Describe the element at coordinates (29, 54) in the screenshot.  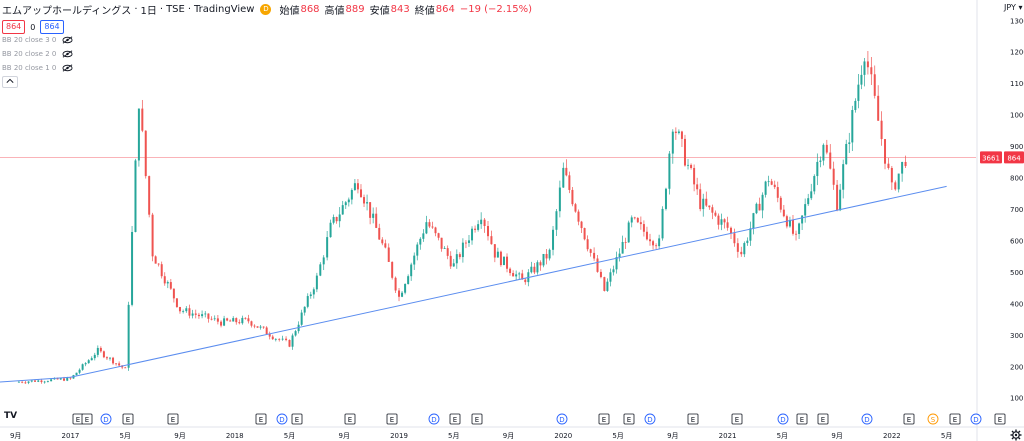
I see `indicator-label: BB 20 close 2 0` at that location.